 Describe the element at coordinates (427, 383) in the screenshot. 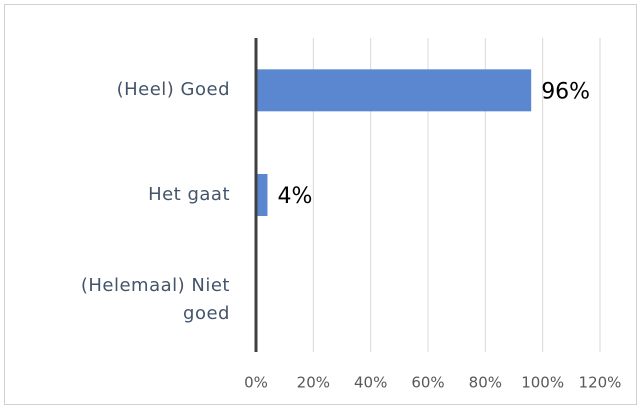

I see `x-tick-label: 60%` at that location.